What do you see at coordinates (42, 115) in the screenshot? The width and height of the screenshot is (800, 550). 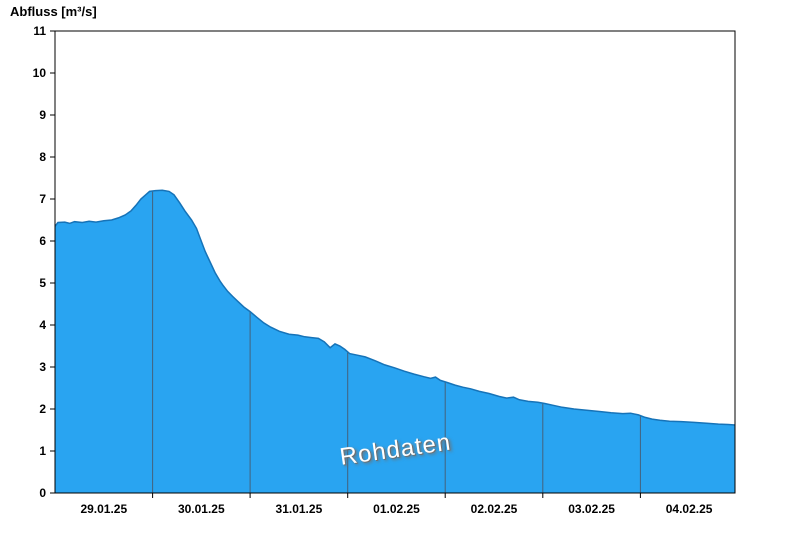 I see `y-tick-label: 9` at bounding box center [42, 115].